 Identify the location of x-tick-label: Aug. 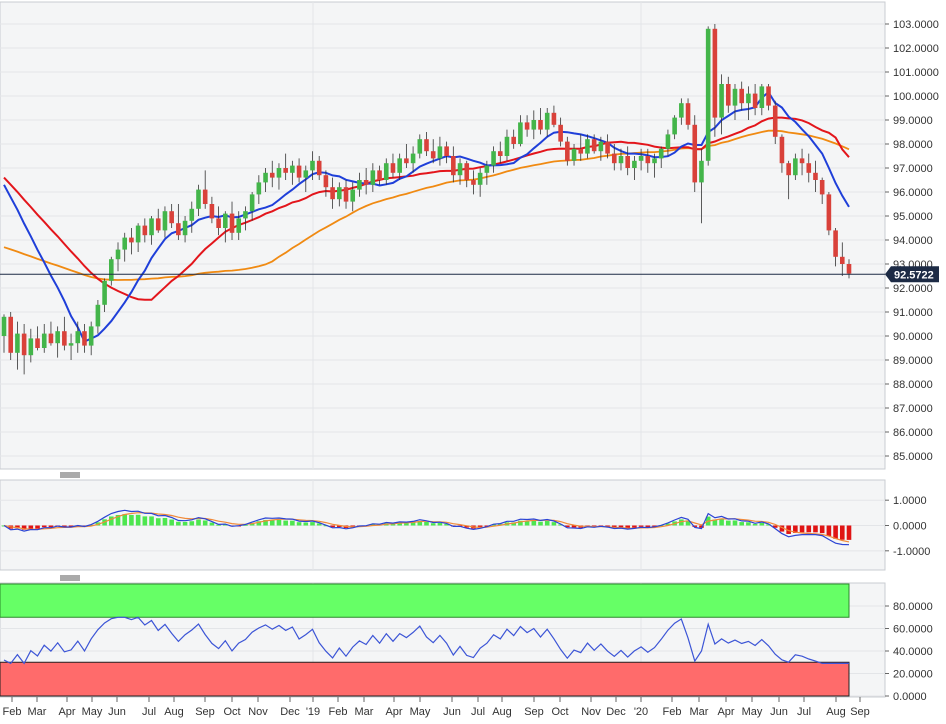
(174, 712).